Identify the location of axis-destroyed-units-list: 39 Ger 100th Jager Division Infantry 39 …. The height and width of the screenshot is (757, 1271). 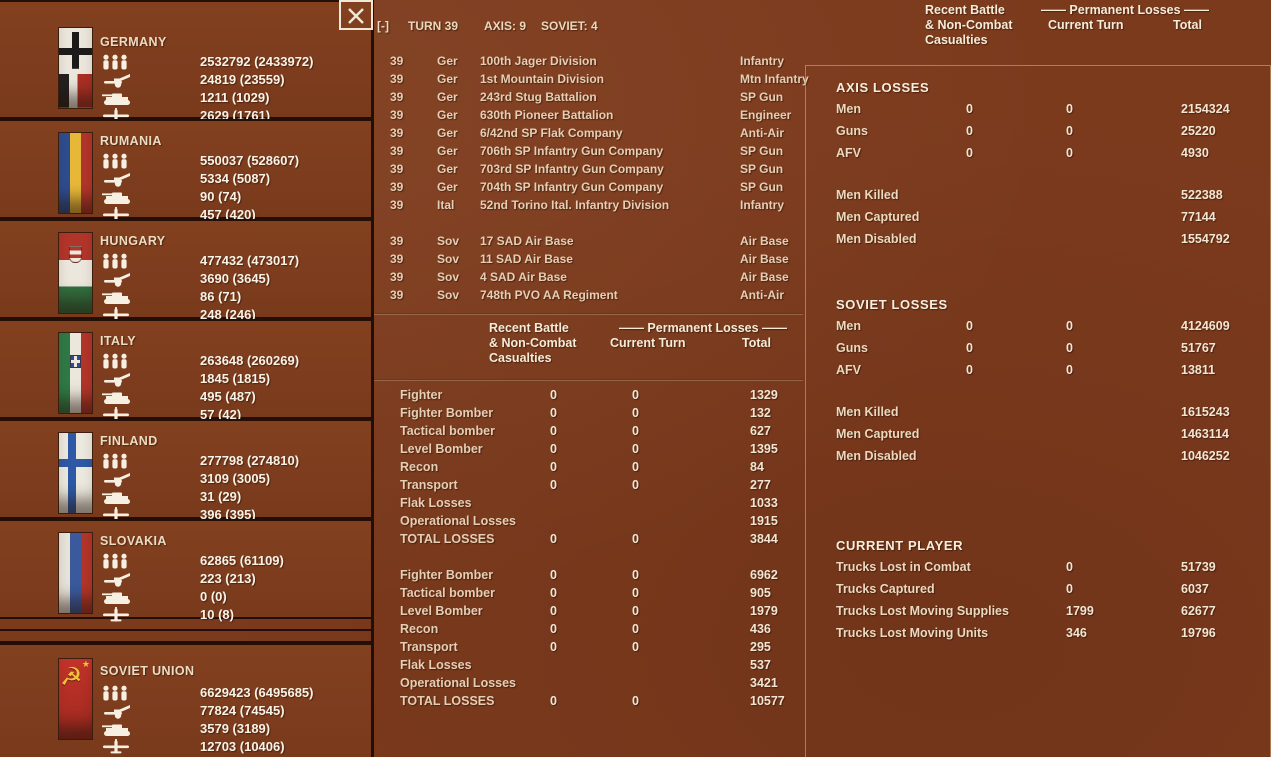
(591, 134).